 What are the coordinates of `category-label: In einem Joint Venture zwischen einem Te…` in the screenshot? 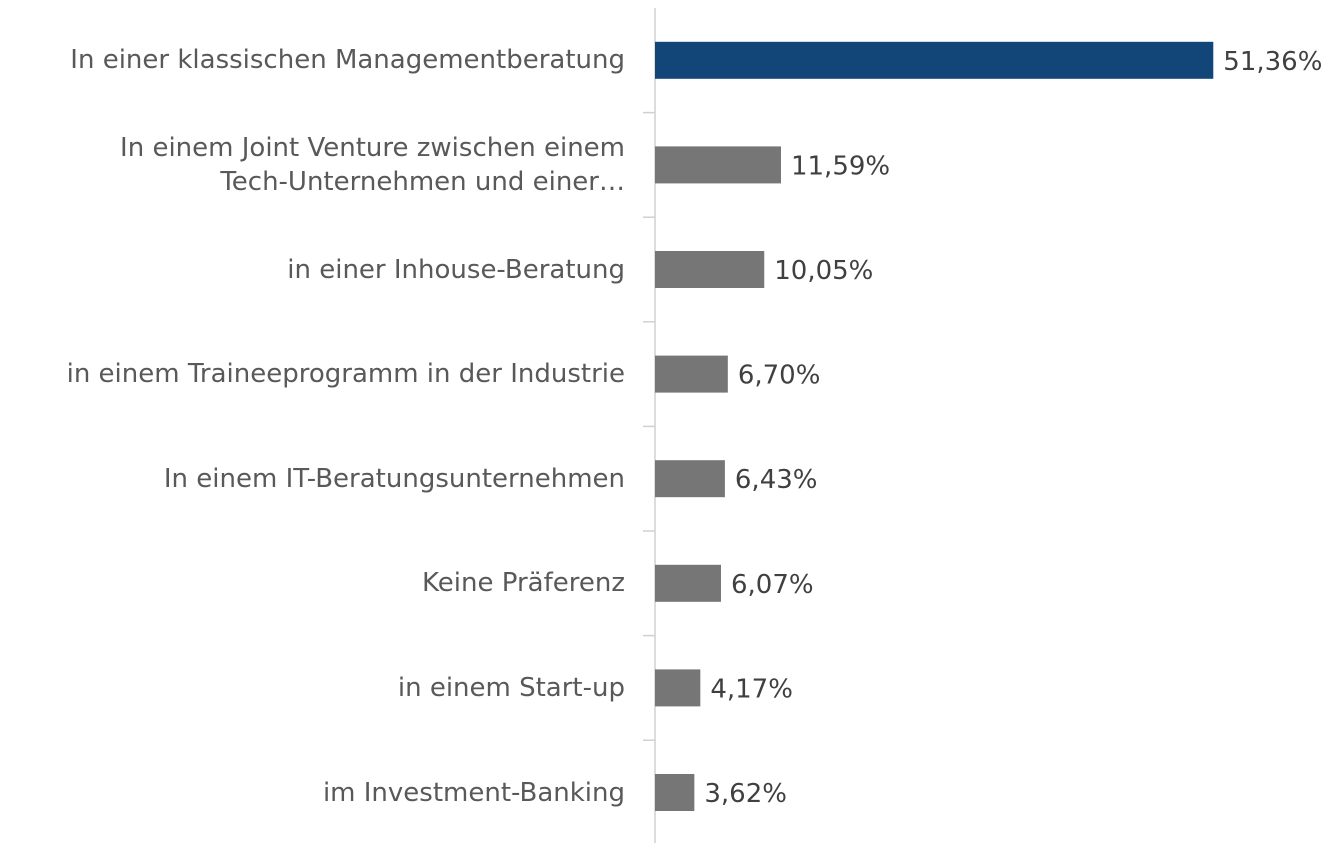 It's located at (372, 164).